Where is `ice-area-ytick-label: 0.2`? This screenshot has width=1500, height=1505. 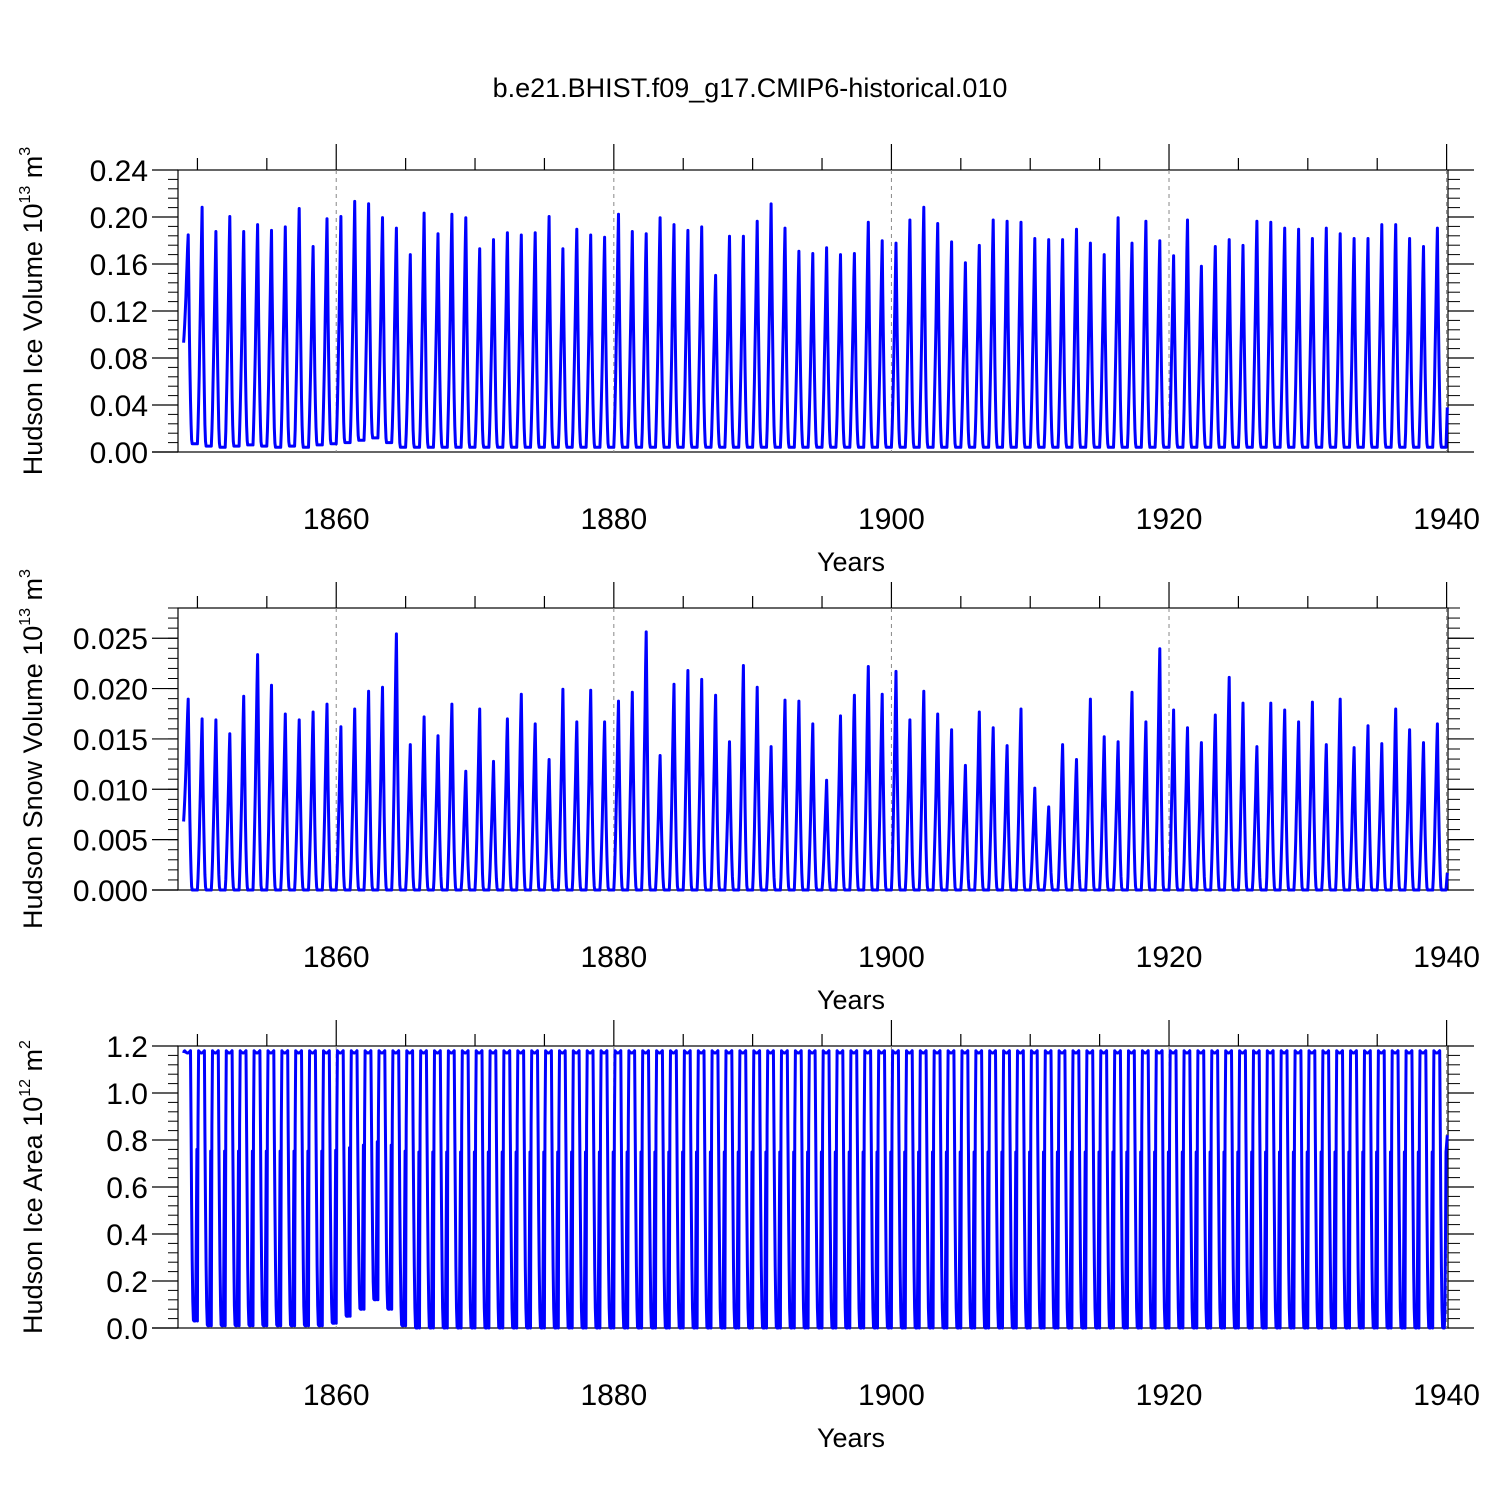 ice-area-ytick-label: 0.2 is located at coordinates (127, 1282).